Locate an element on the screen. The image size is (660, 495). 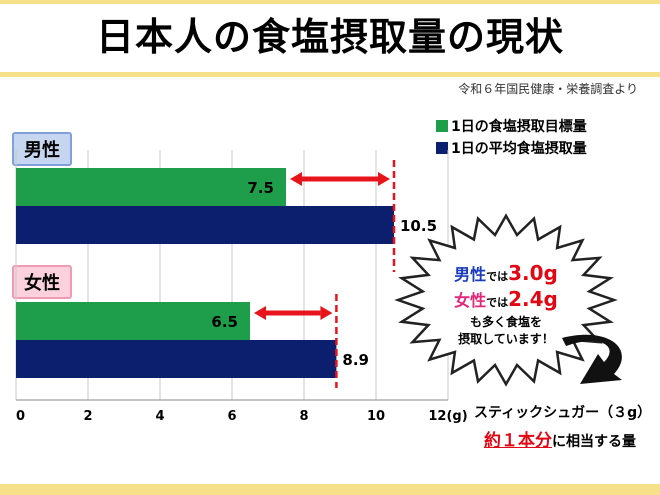
x-tick-label: 12(g) is located at coordinates (447, 416).